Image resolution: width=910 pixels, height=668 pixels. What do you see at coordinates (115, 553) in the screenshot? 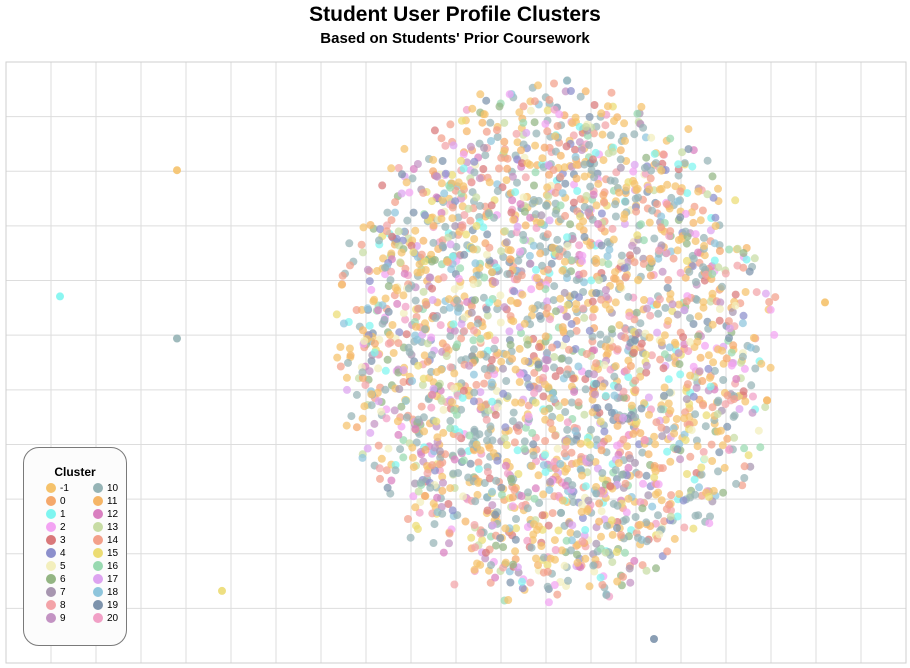
I see `legend-item: 15` at bounding box center [115, 553].